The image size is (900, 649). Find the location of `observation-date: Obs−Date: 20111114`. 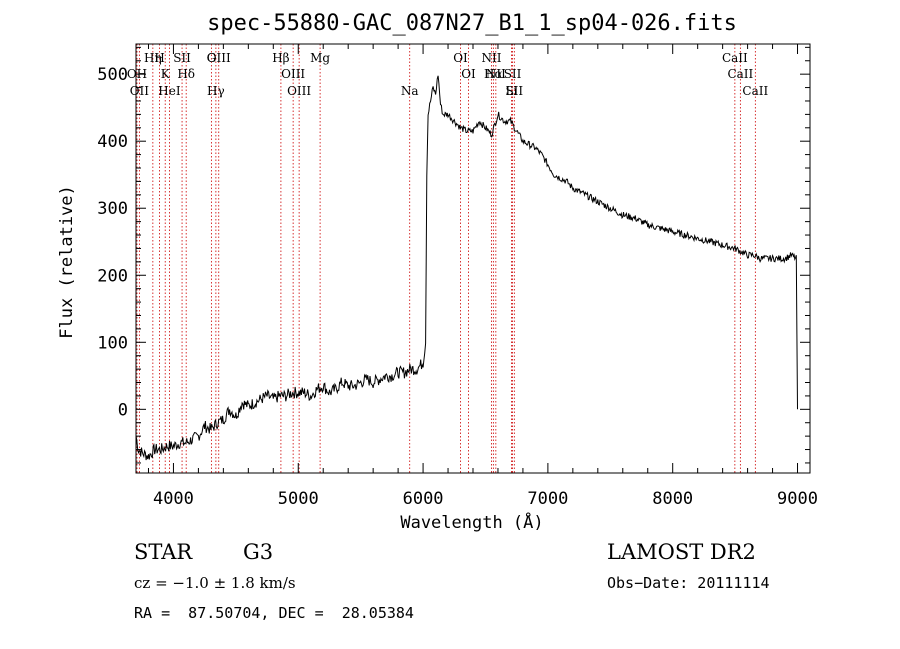

observation-date: Obs−Date: 20111114 is located at coordinates (688, 583).